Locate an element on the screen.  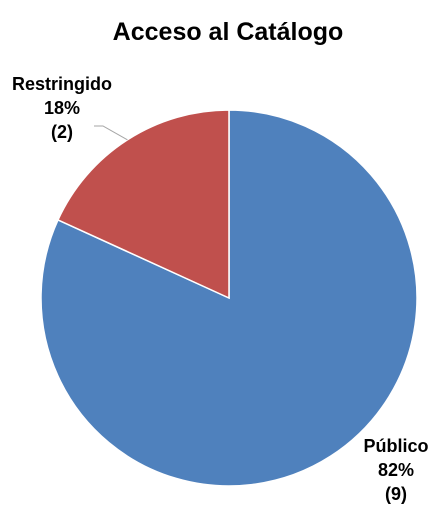
slice-percent: 18% is located at coordinates (62, 108).